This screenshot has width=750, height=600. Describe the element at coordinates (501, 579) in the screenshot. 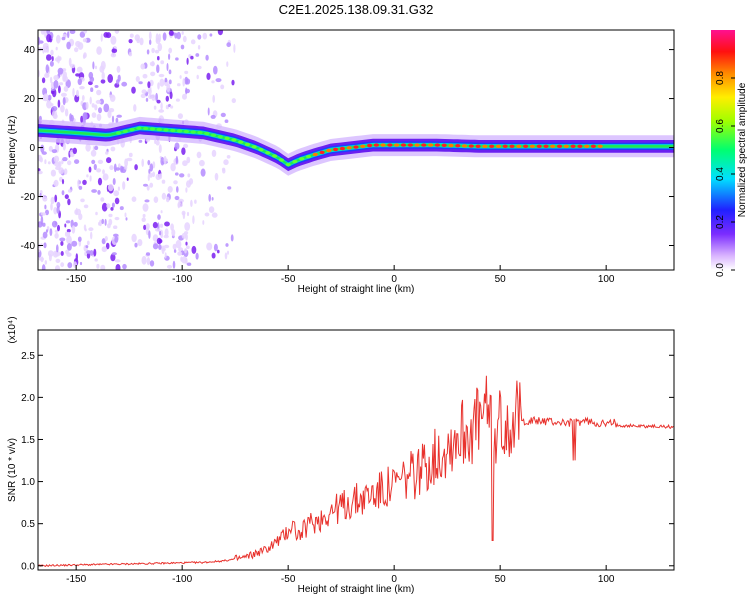

I see `snr-xtick-label: 50` at that location.